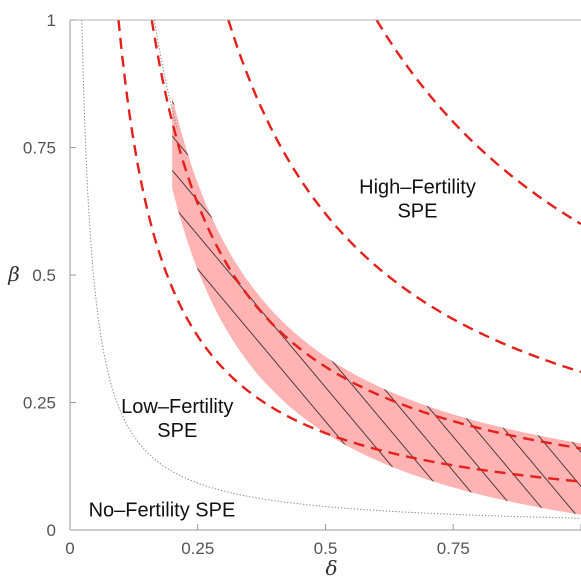  I want to click on y-tick-label: 0.5, so click(44, 275).